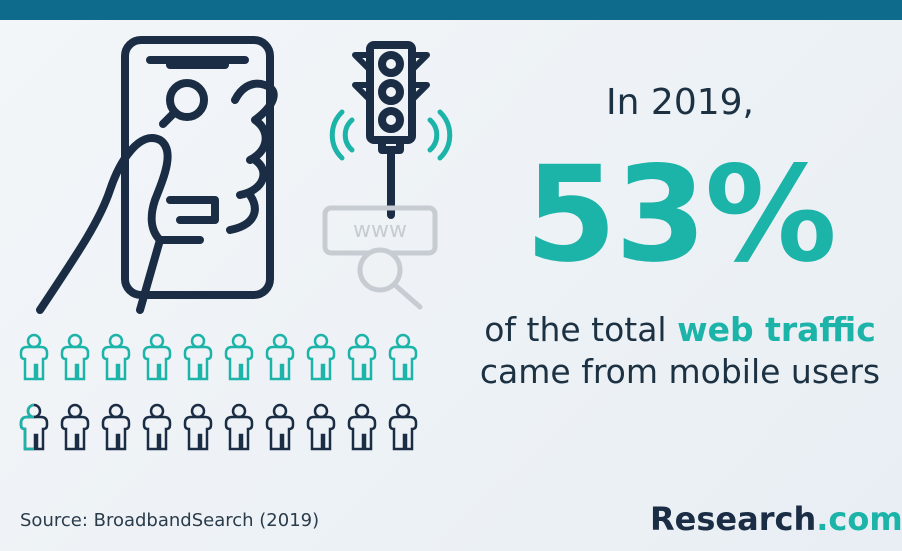 This screenshot has width=902, height=551. I want to click on hand, so click(157, 196).